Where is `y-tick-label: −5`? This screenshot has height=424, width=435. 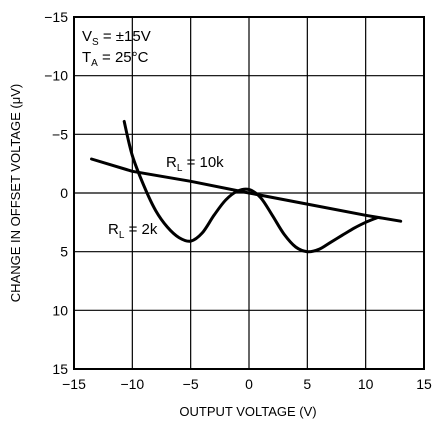 y-tick-label: −5 is located at coordinates (60, 134).